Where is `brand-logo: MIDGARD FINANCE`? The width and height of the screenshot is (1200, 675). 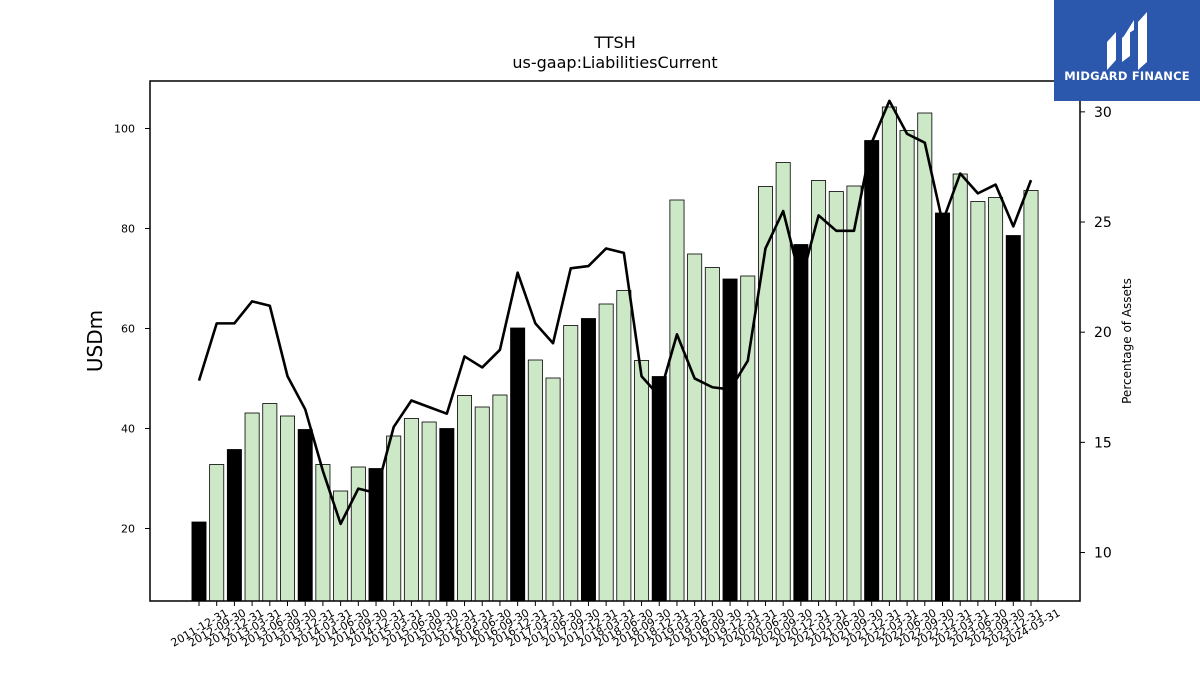
brand-logo: MIDGARD FINANCE is located at coordinates (1127, 50).